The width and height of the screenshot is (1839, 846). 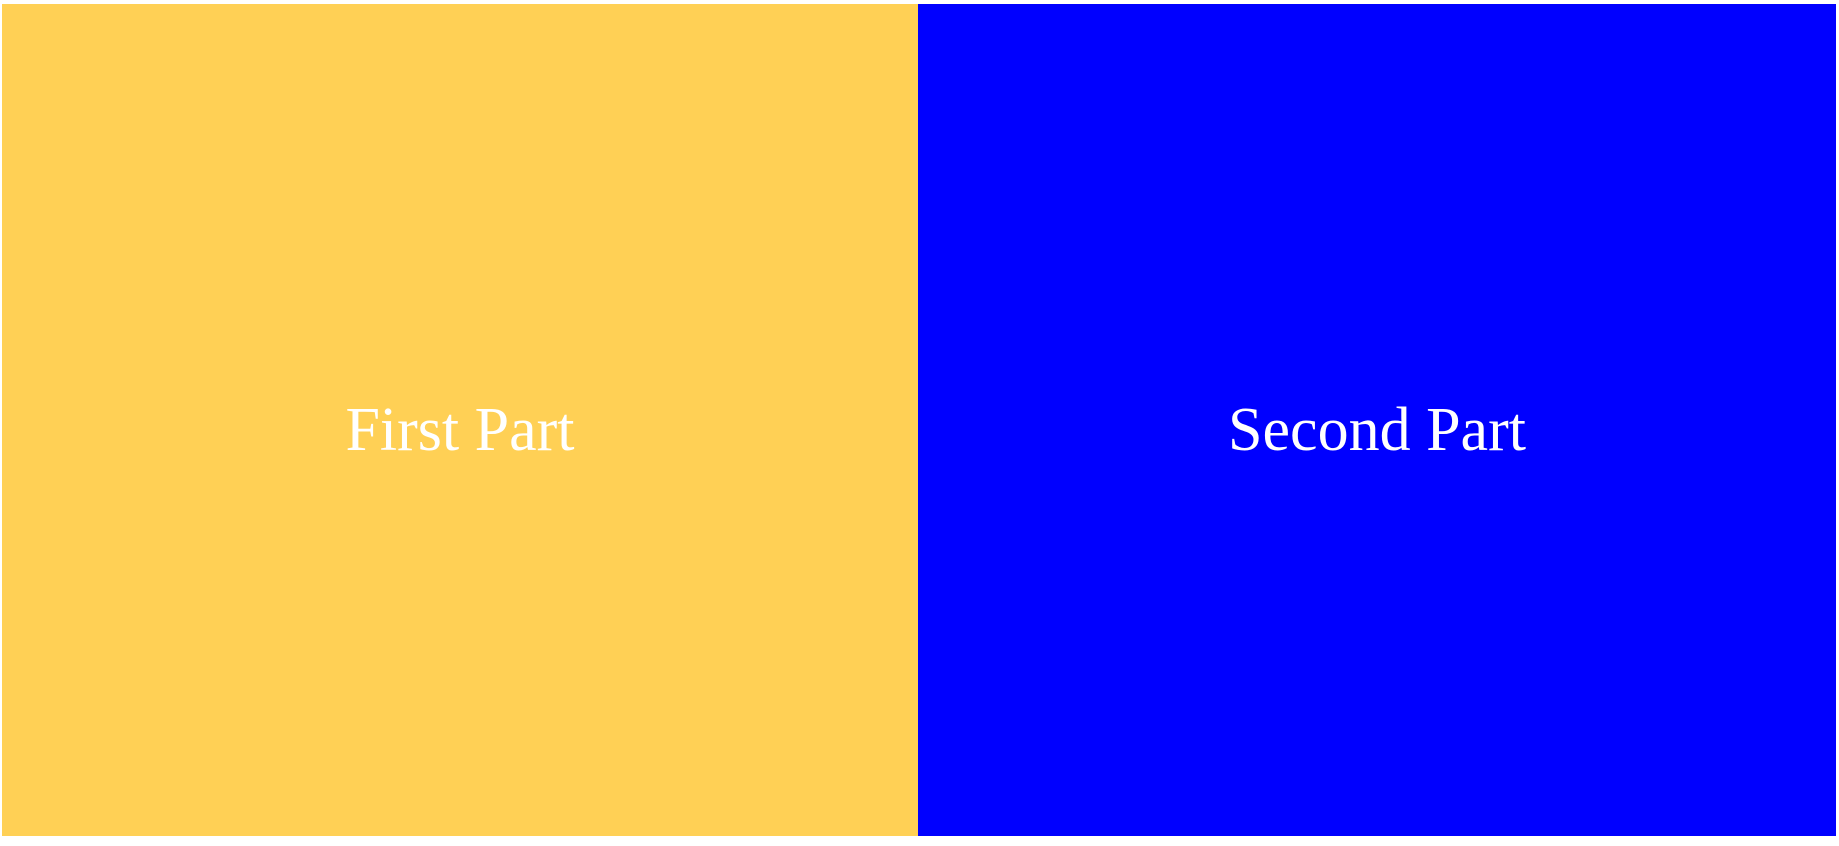 What do you see at coordinates (460, 430) in the screenshot?
I see `first-part-label: First Part` at bounding box center [460, 430].